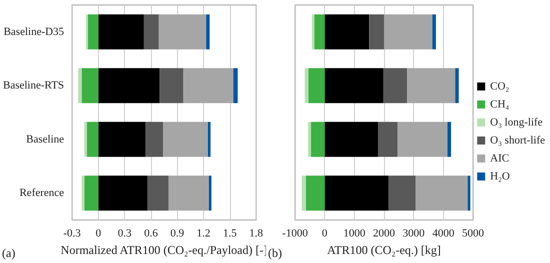 The height and width of the screenshot is (263, 550). Describe the element at coordinates (72, 234) in the screenshot. I see `x-tick-label: -0.3` at that location.